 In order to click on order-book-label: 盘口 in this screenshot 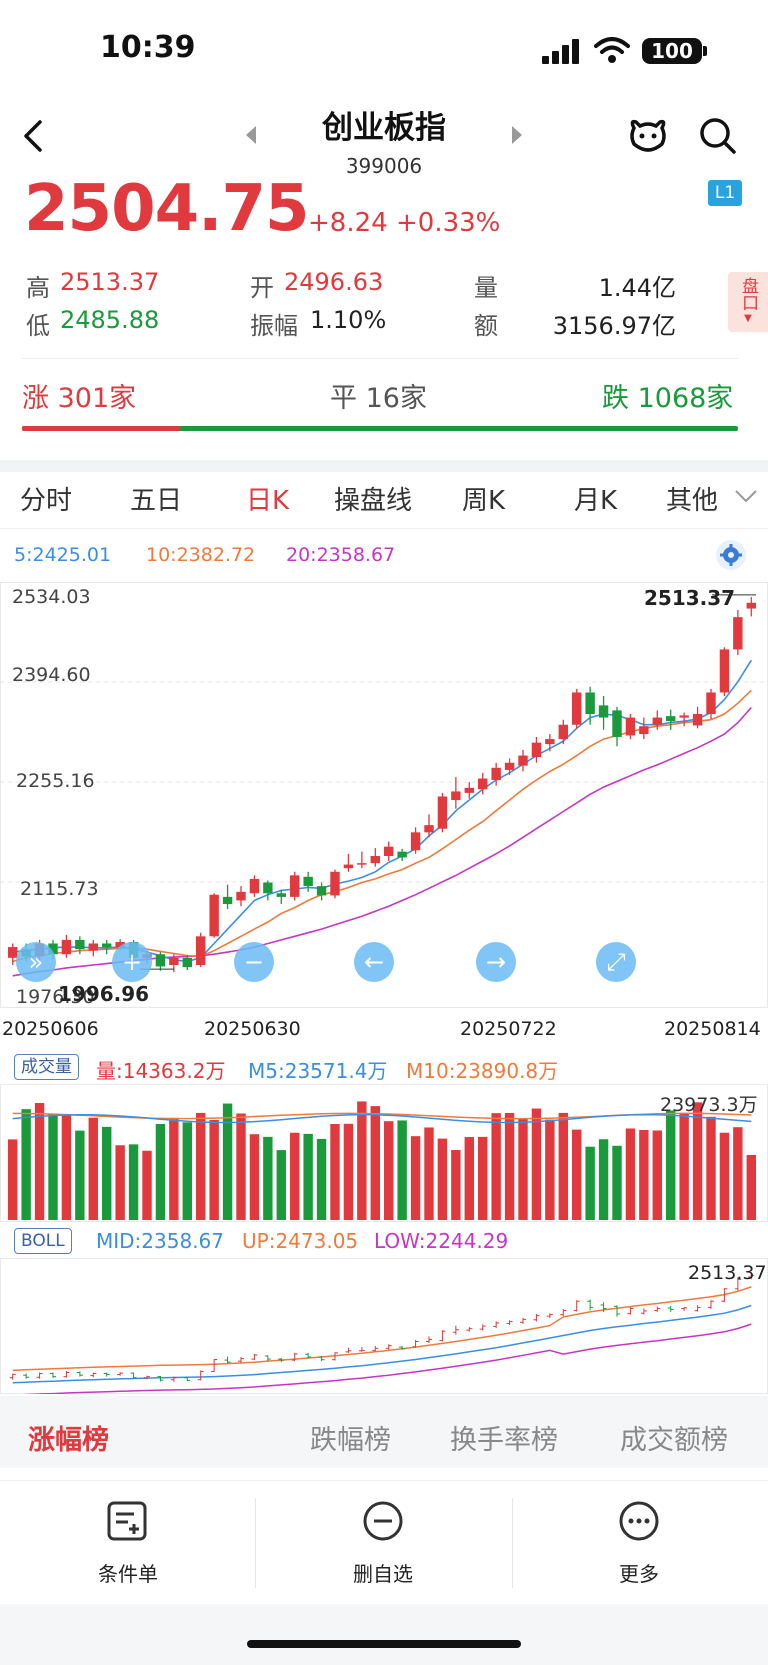, I will do `click(748, 294)`.